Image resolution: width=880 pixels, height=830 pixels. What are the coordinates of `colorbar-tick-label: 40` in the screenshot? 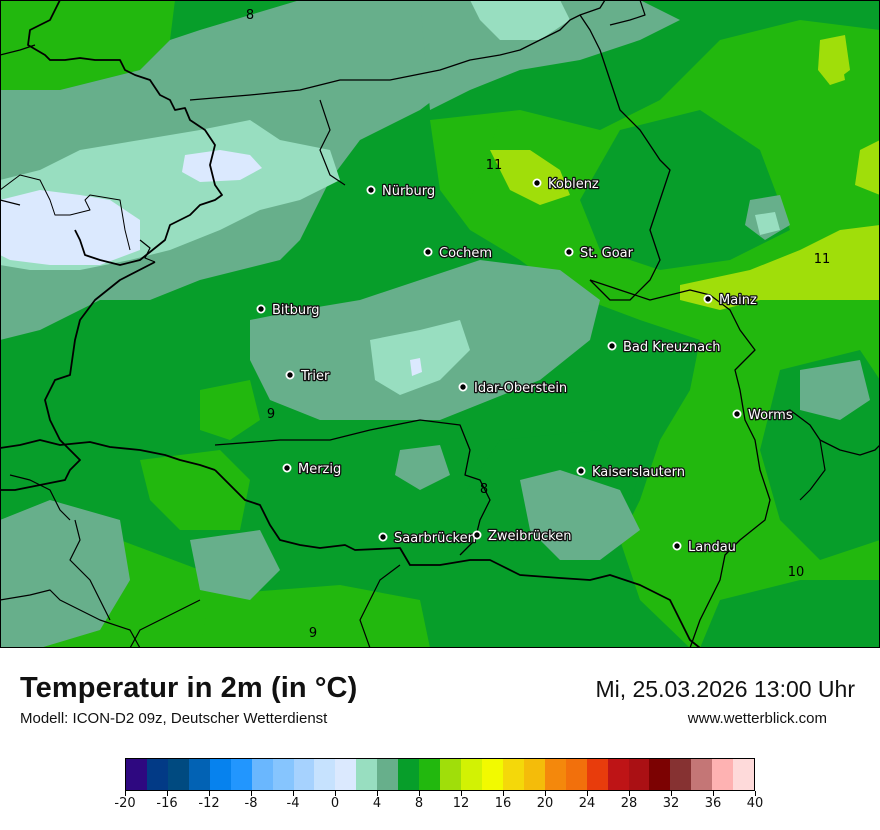 It's located at (755, 803).